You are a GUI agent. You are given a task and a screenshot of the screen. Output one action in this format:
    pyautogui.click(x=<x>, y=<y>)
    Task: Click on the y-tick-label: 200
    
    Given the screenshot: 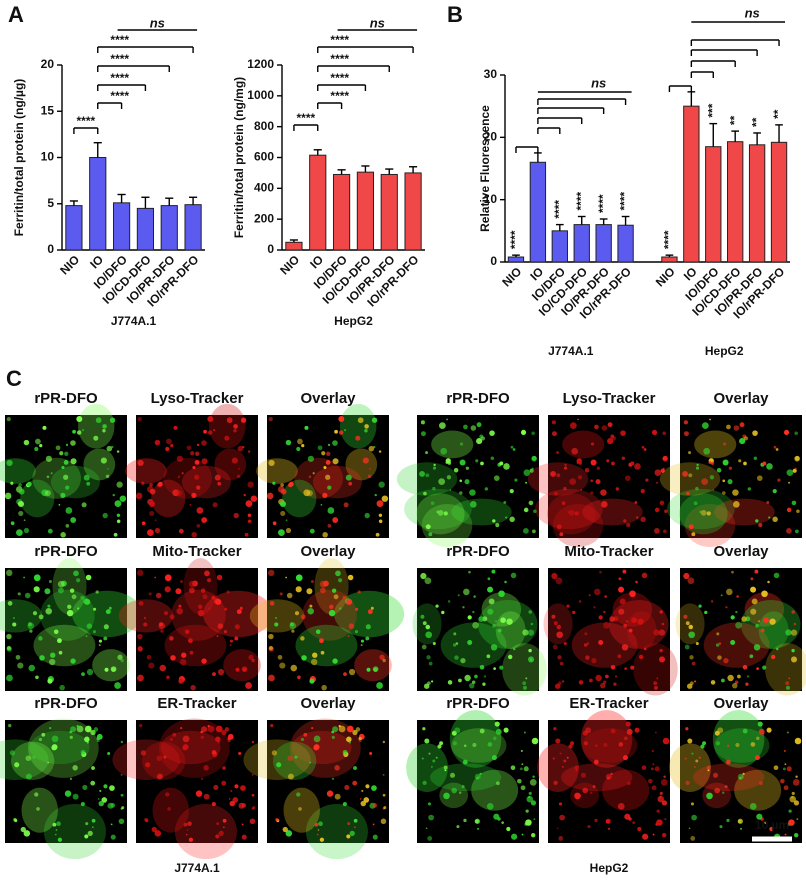 What is the action you would take?
    pyautogui.click(x=264, y=218)
    